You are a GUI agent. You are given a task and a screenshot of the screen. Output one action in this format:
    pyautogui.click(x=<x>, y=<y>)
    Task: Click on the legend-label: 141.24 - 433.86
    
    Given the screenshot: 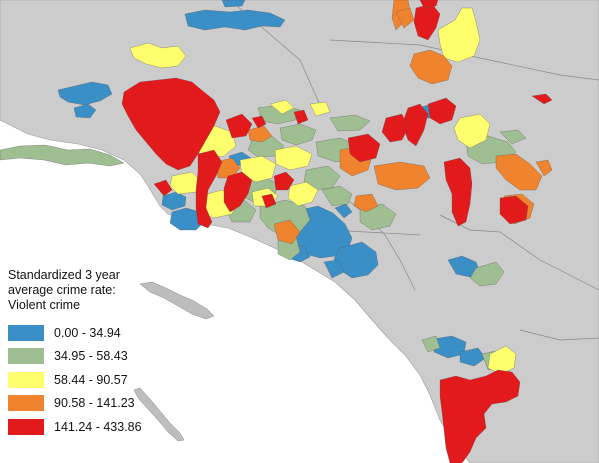 What is the action you would take?
    pyautogui.click(x=98, y=426)
    